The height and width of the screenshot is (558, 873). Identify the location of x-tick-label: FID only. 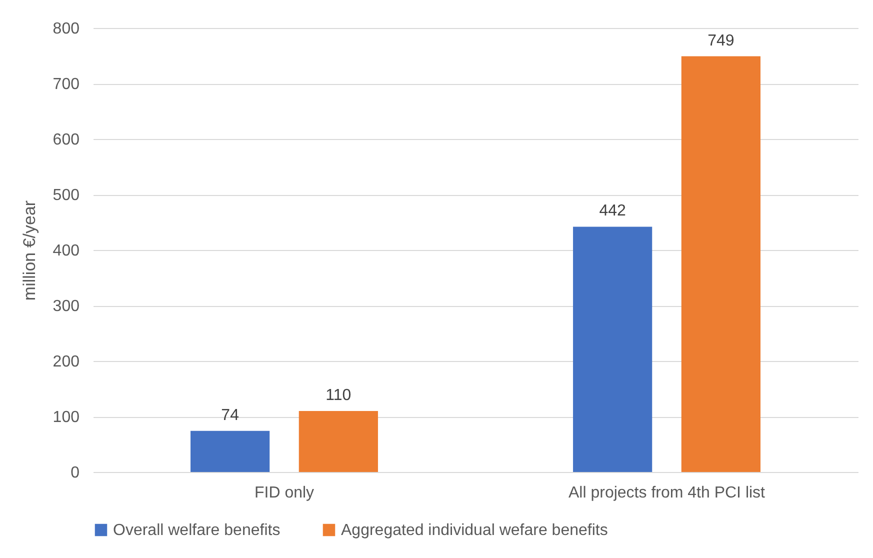
(284, 493).